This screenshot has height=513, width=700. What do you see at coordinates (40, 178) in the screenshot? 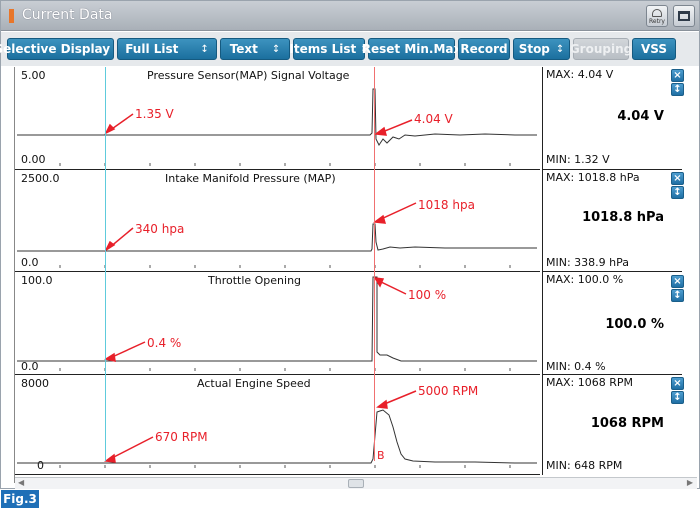
I see `scale-max-label: 2500.0` at bounding box center [40, 178].